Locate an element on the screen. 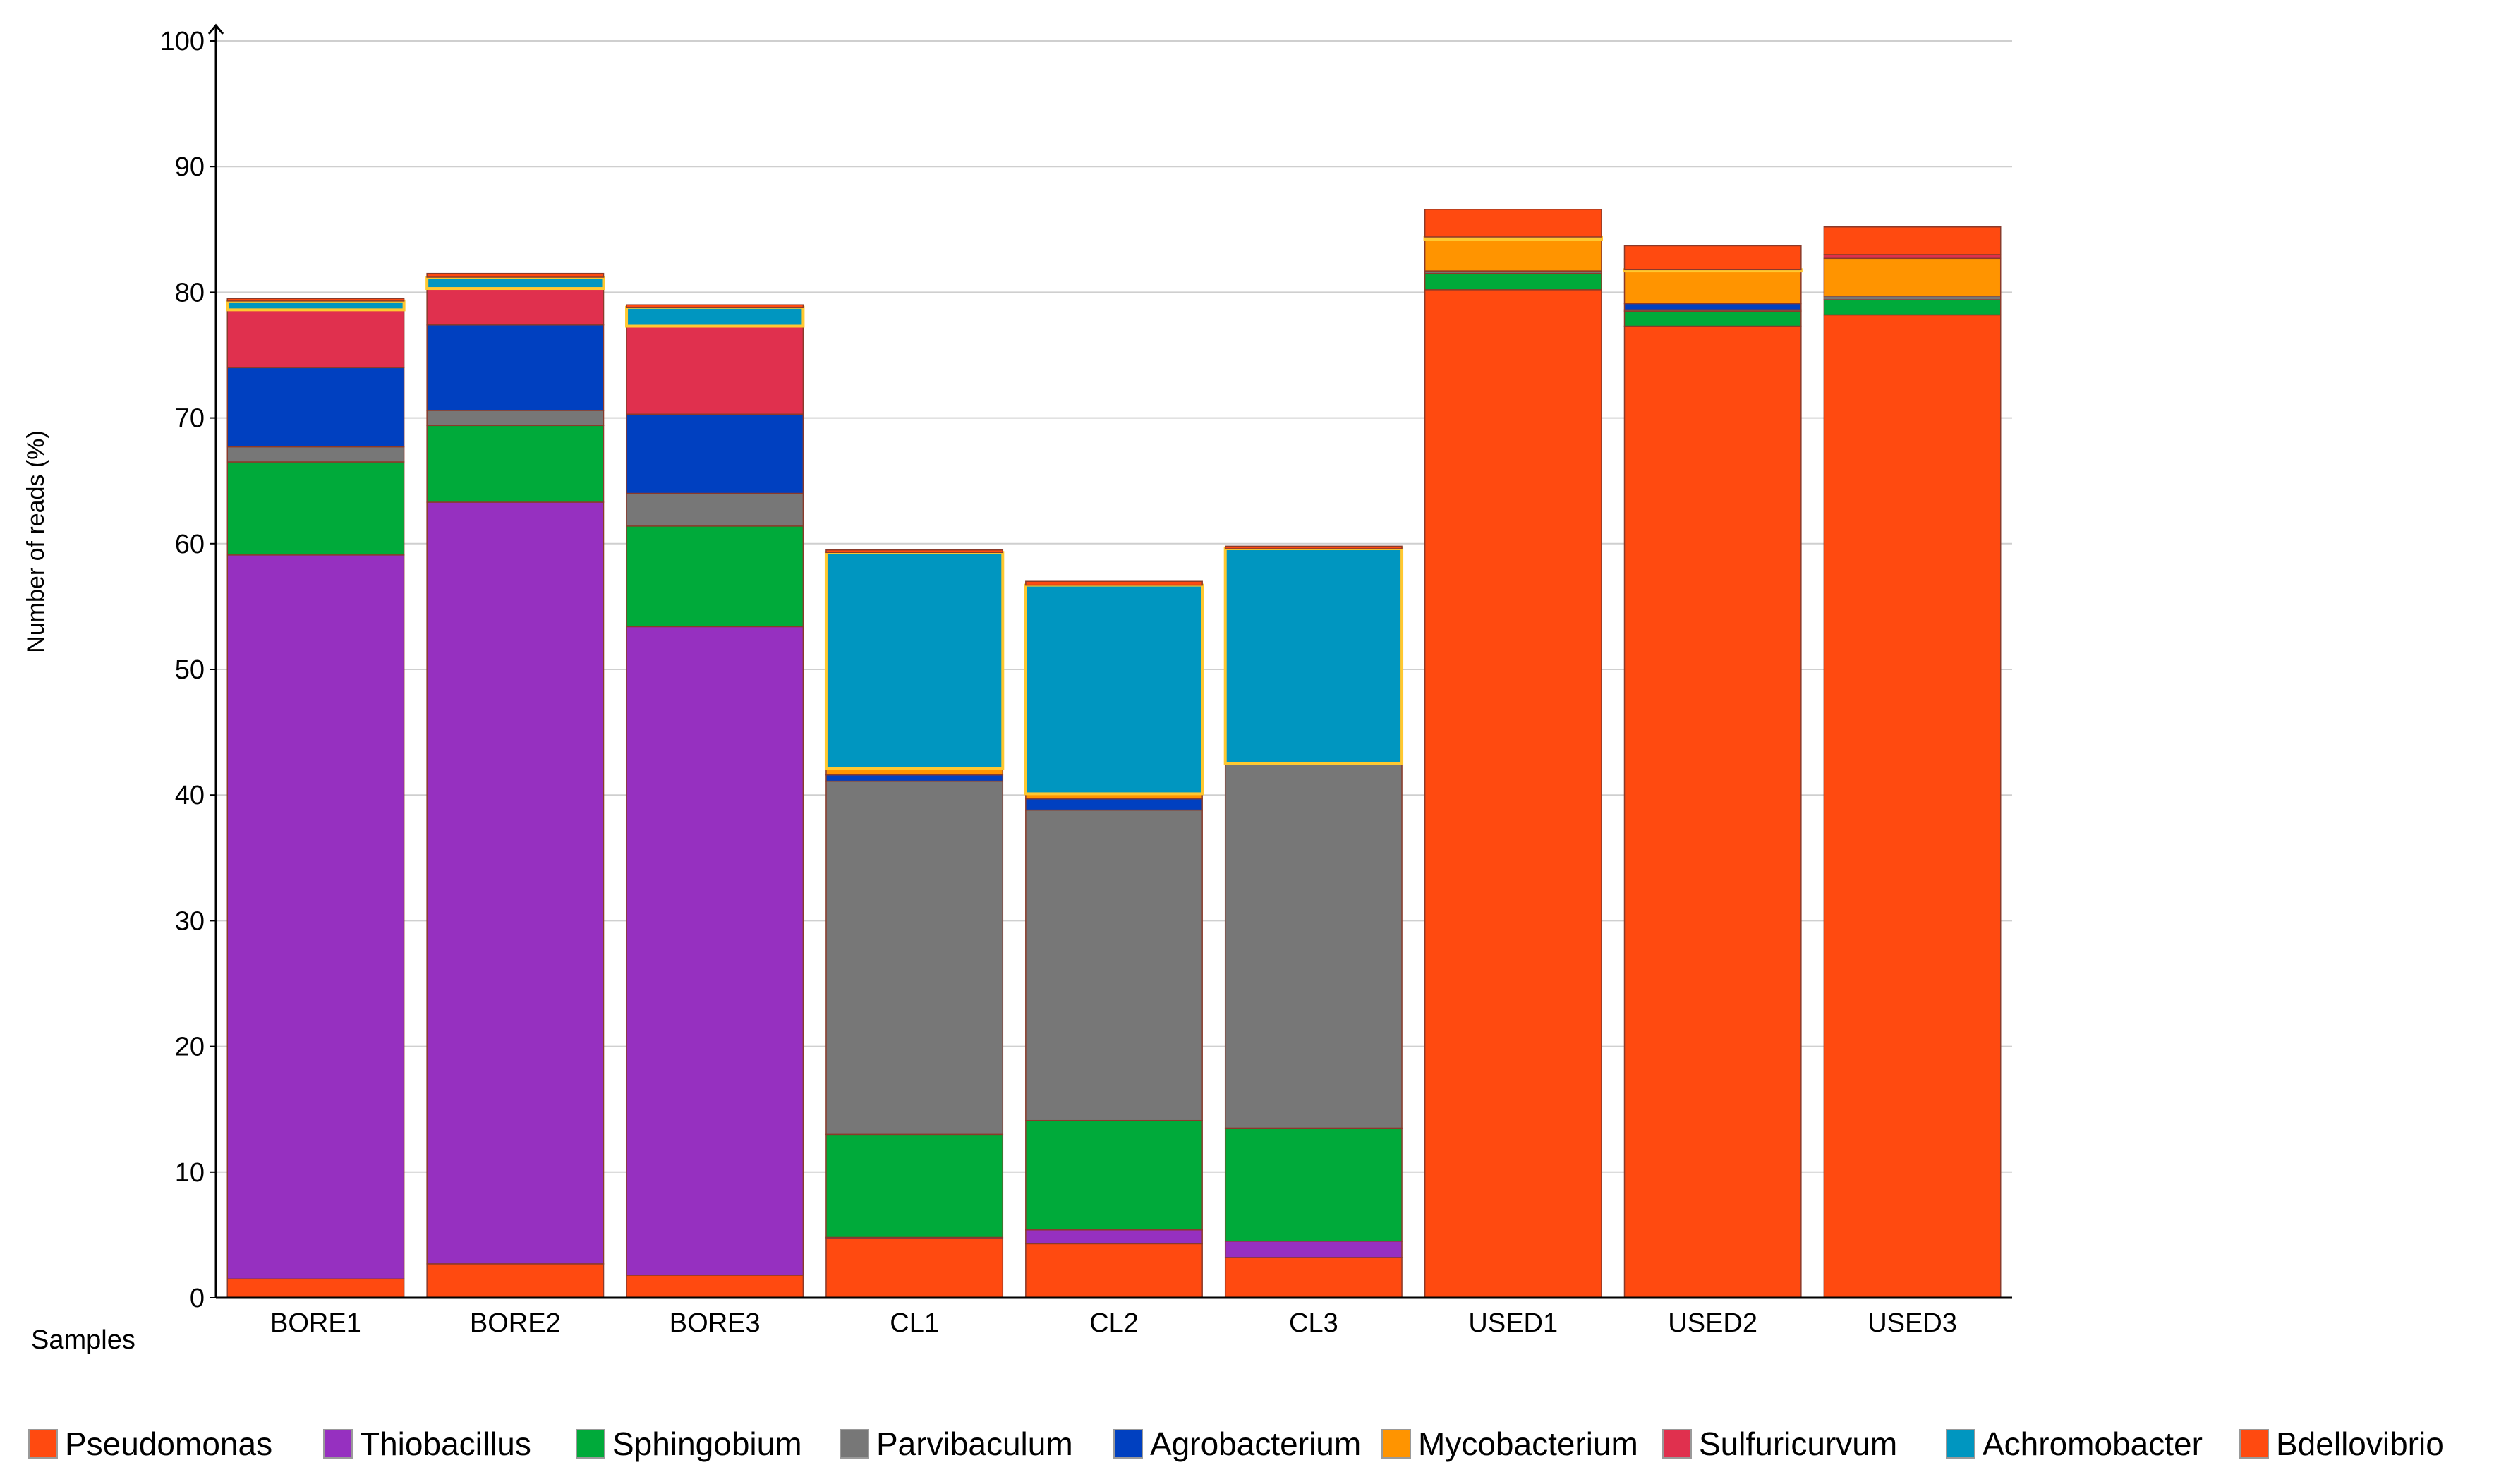 Image resolution: width=2506 pixels, height=1484 pixels. y-tick-label: 20 is located at coordinates (190, 1047).